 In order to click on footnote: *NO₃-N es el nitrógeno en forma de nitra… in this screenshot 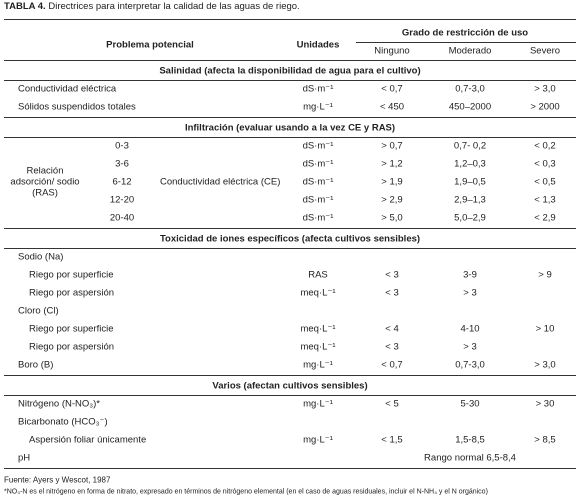, I will do `click(246, 491)`.